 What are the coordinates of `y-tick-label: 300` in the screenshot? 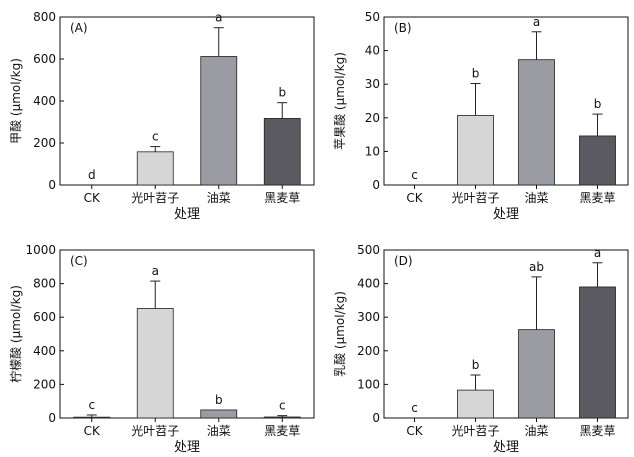 It's located at (368, 317).